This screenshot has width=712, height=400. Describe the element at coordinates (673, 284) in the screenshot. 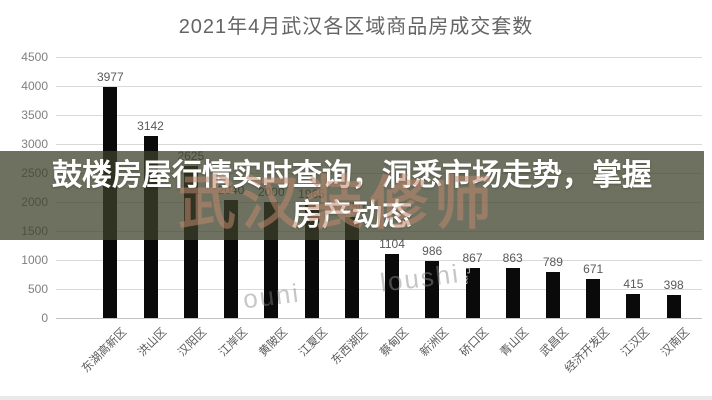

I see `value-label-汉南区: 398` at that location.